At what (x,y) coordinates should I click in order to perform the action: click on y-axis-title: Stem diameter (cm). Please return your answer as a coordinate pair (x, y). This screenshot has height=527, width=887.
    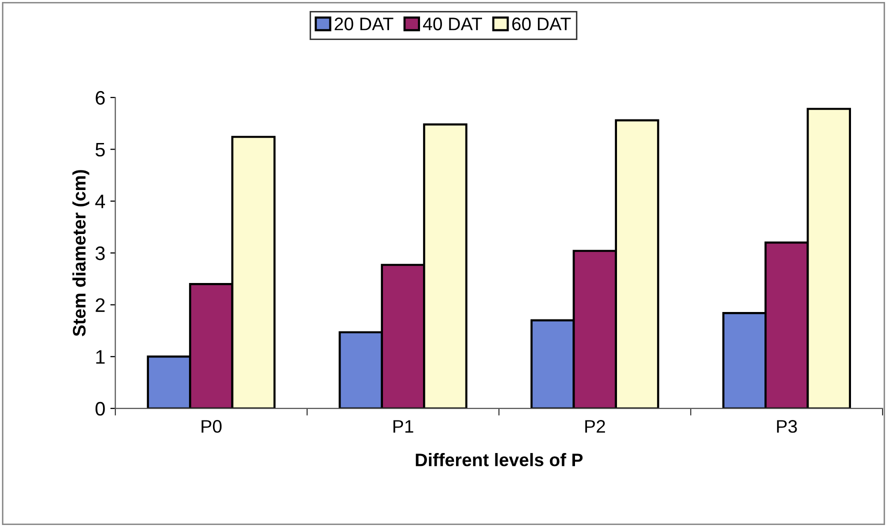
    Looking at the image, I should click on (81, 253).